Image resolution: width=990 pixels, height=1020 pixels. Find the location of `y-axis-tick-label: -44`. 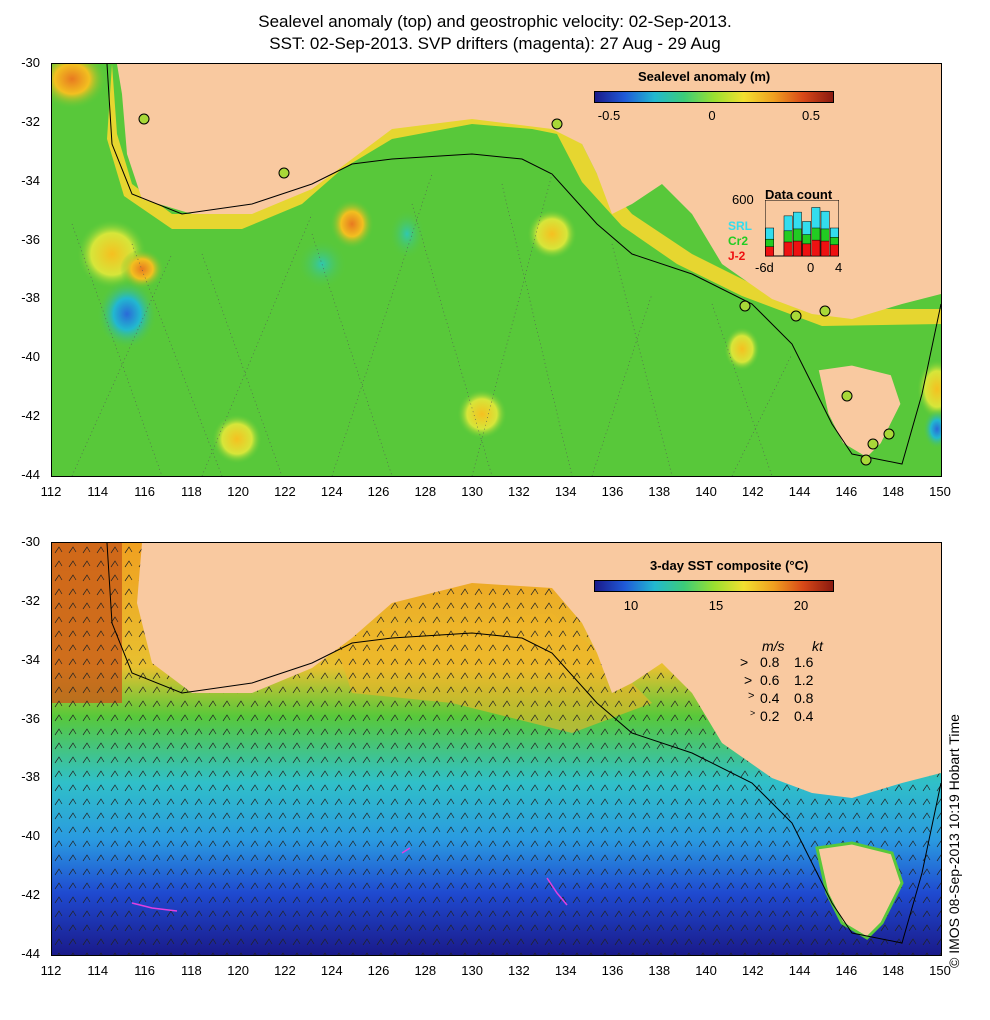

y-axis-tick-label: -44 is located at coordinates (30, 953).